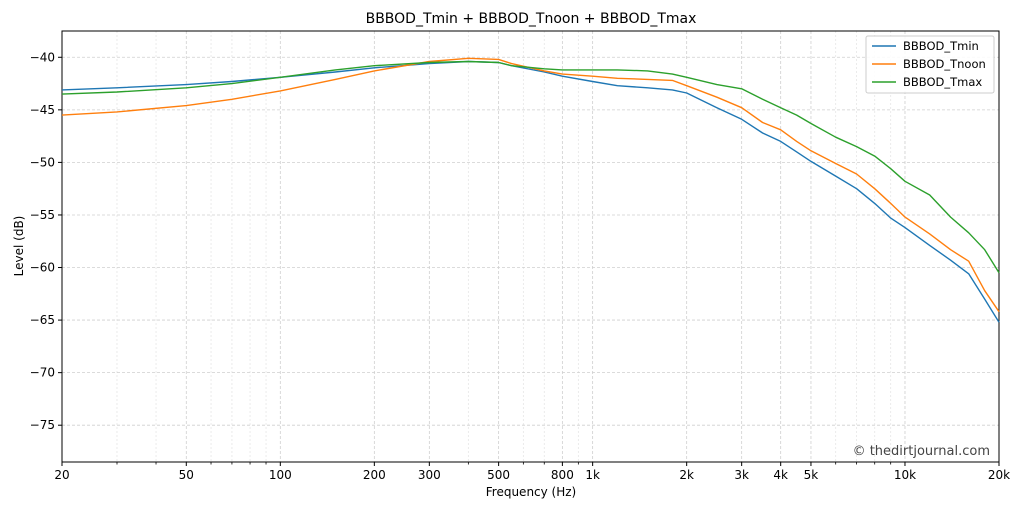 The height and width of the screenshot is (512, 1024). What do you see at coordinates (42, 268) in the screenshot?
I see `y-tick-label: −60` at bounding box center [42, 268].